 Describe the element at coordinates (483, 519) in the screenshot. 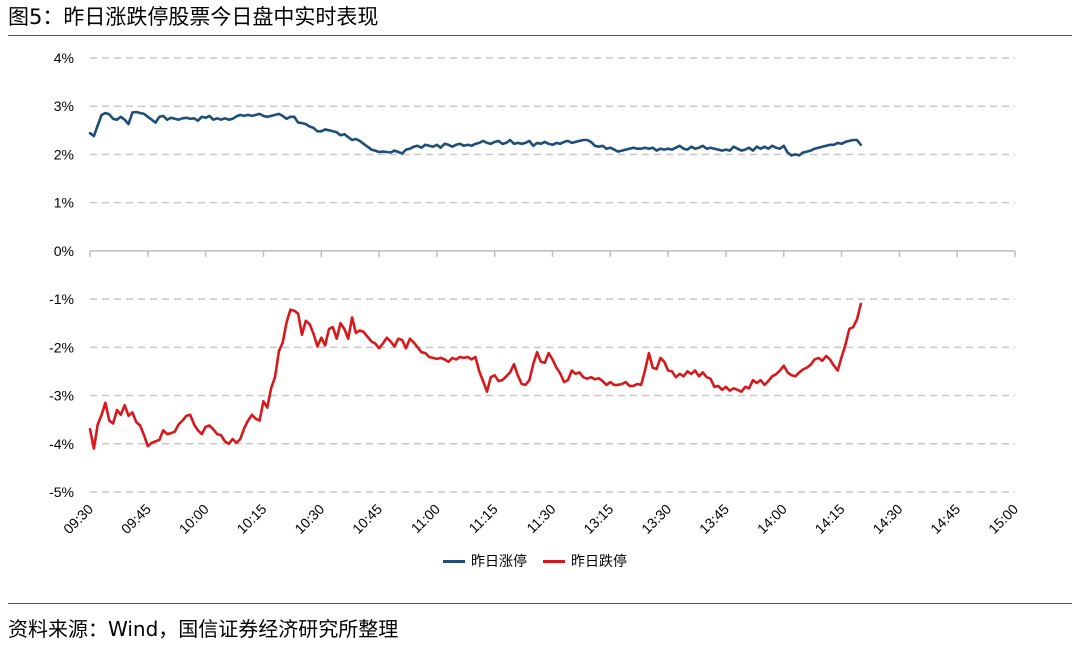

I see `x-tick-label: 11:15` at that location.